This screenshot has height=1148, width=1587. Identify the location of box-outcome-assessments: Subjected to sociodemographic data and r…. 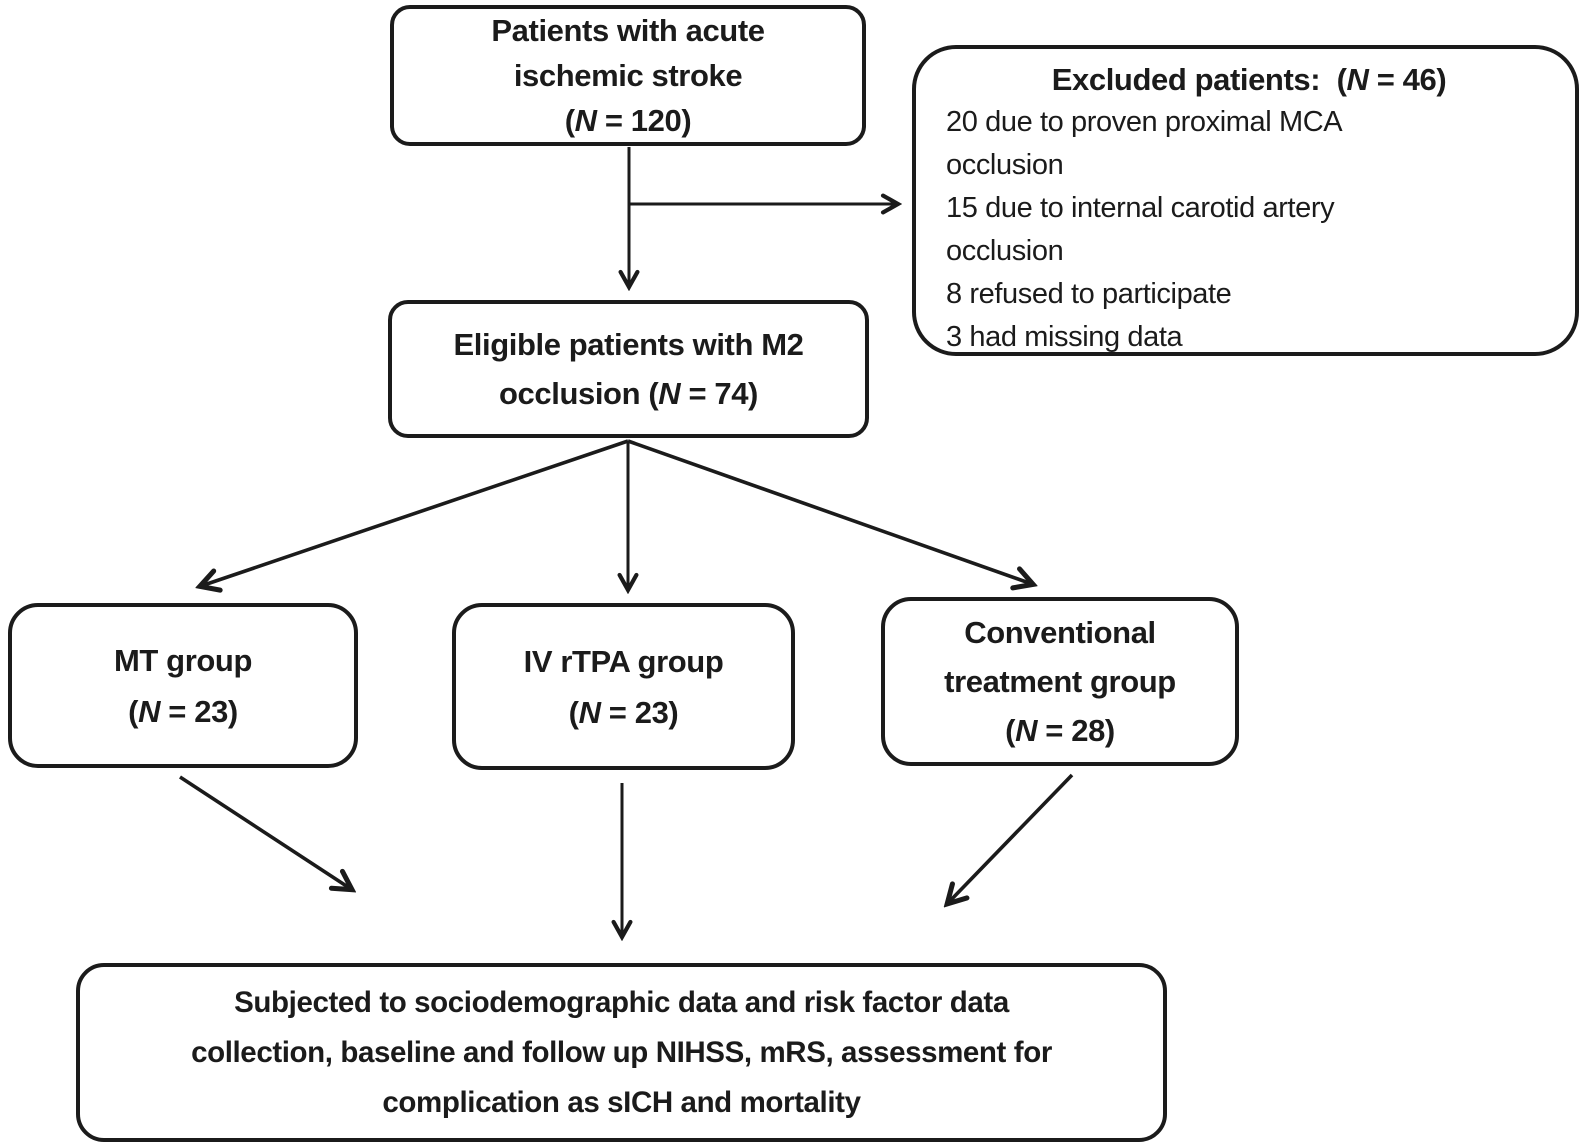
(621, 1052).